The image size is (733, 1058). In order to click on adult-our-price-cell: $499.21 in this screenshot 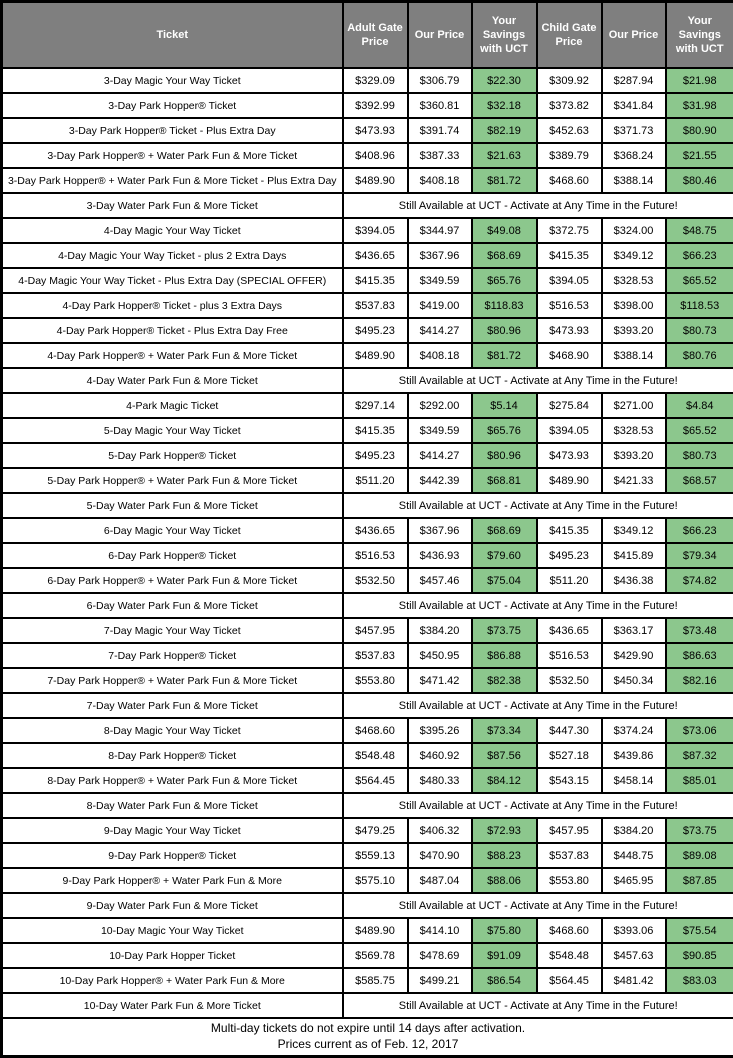, I will do `click(440, 980)`.